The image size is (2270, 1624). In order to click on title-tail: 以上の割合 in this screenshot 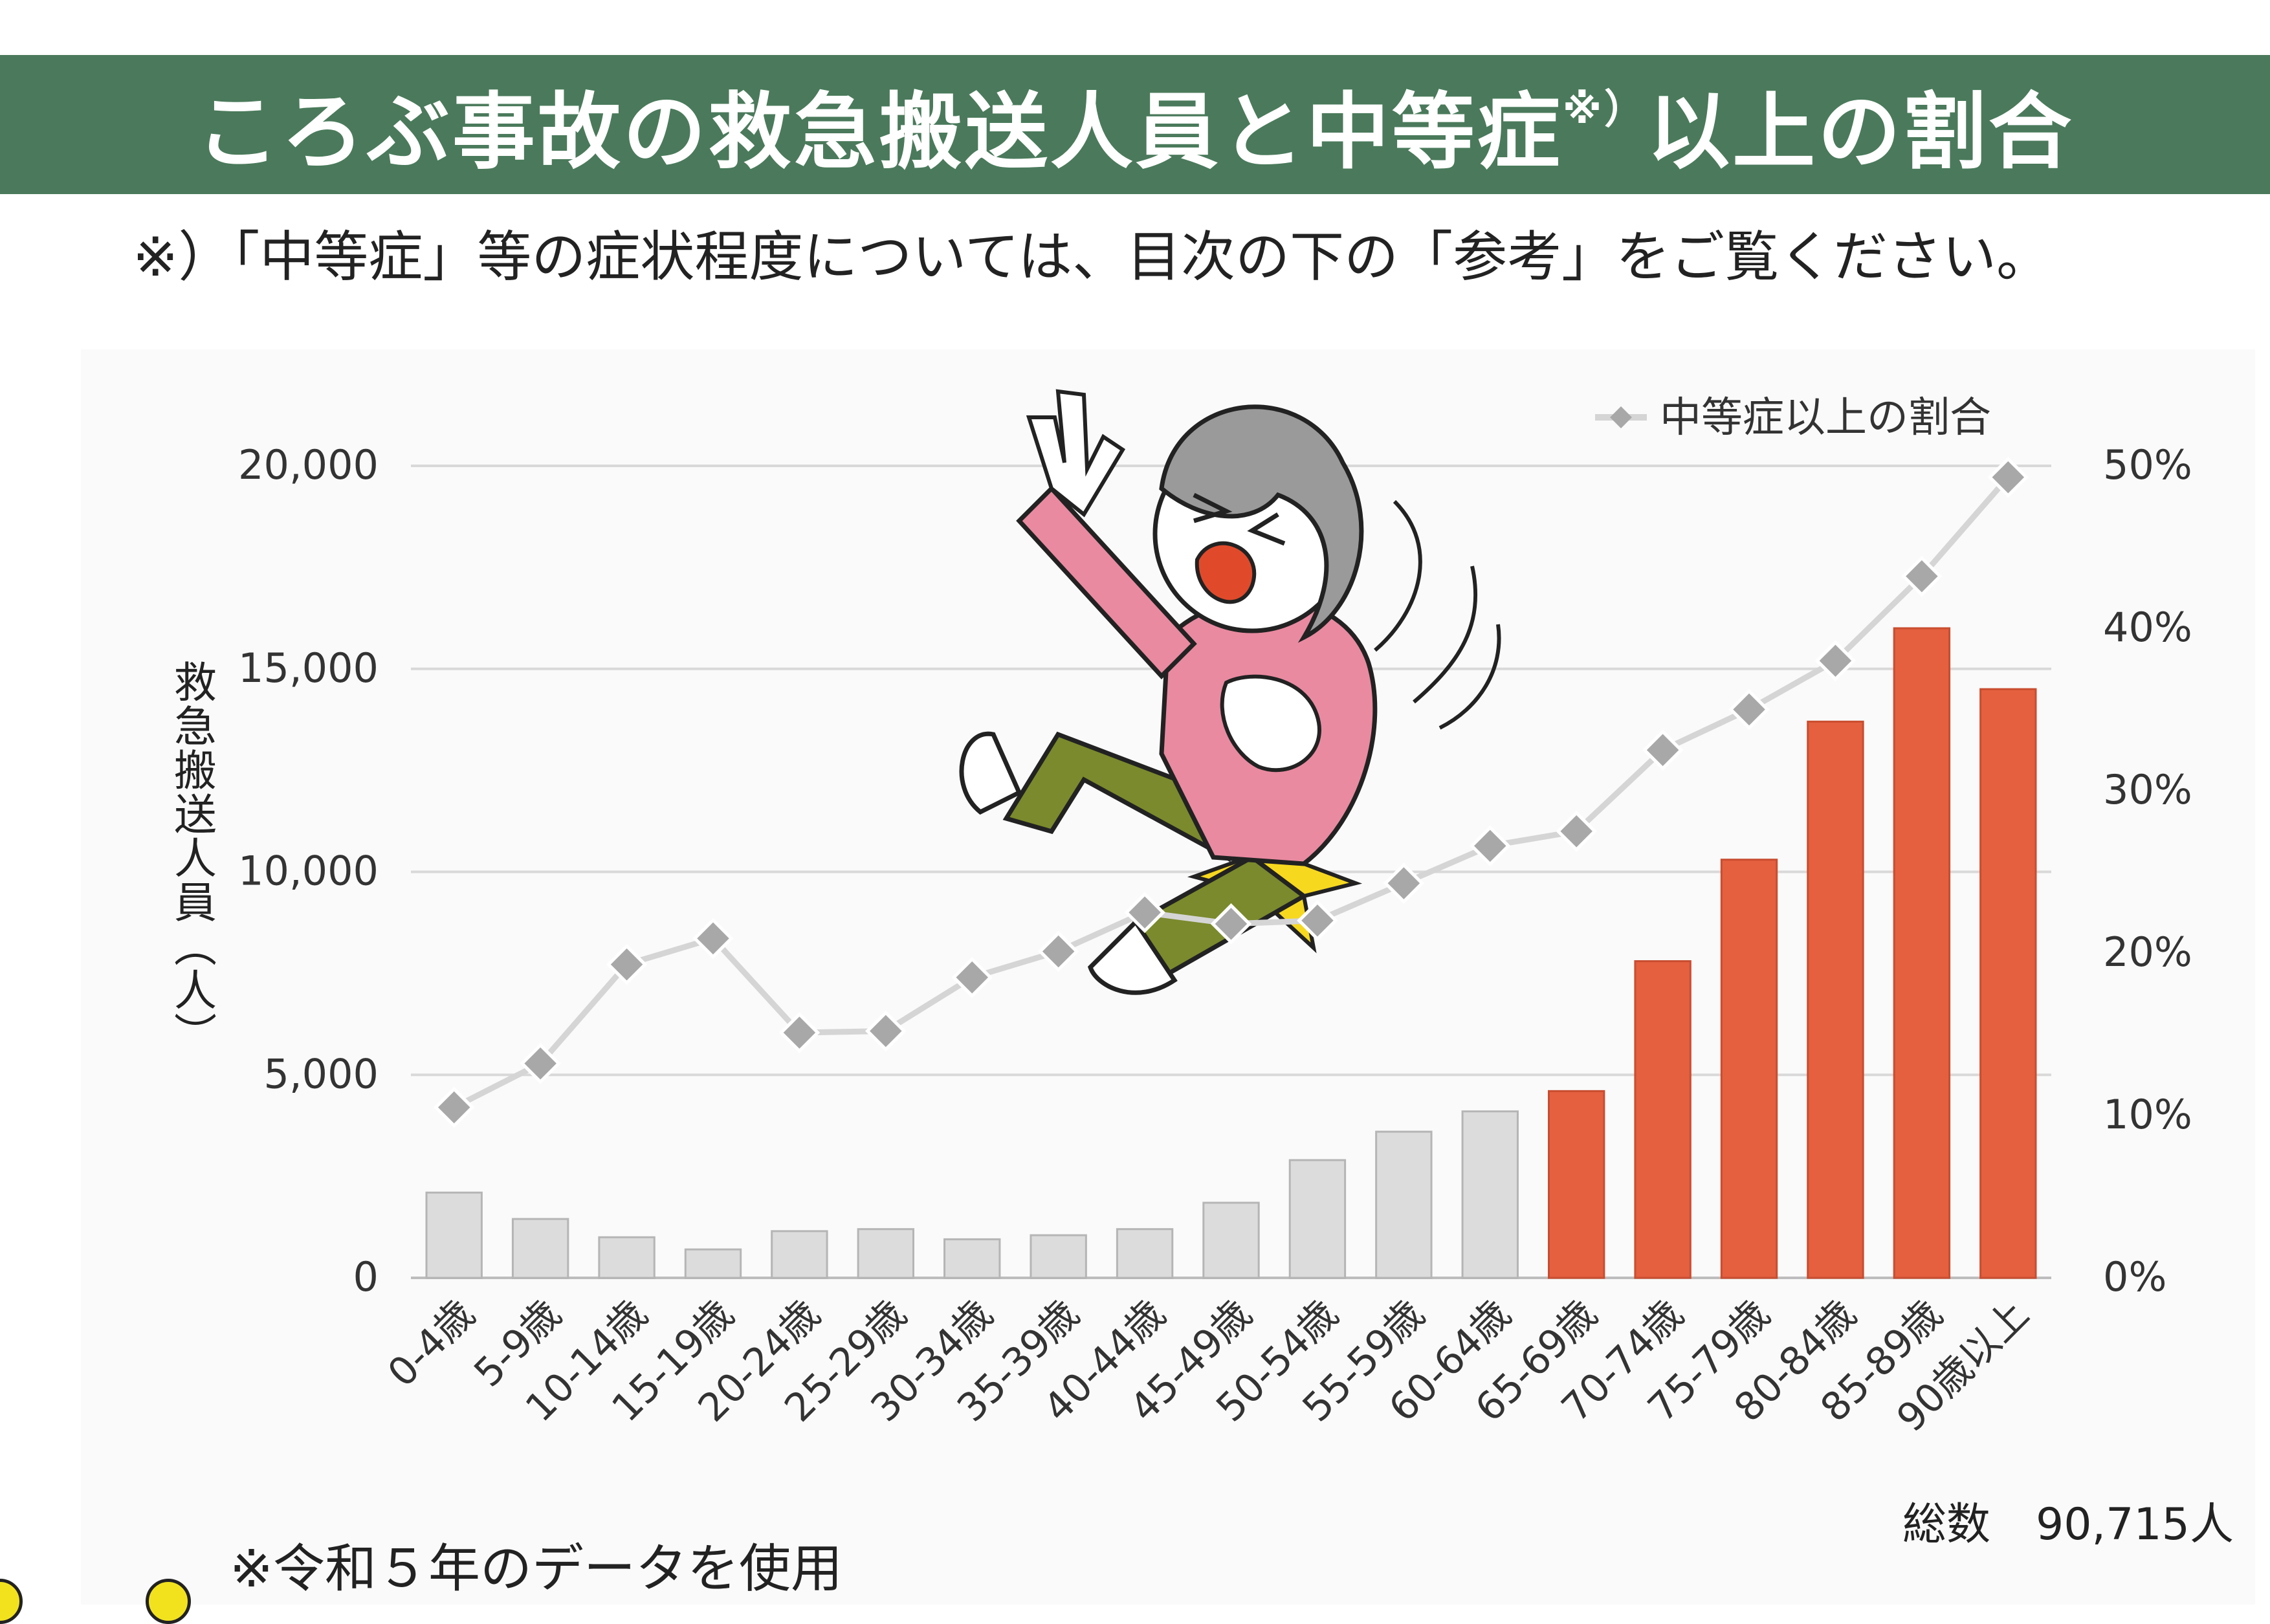, I will do `click(1861, 133)`.